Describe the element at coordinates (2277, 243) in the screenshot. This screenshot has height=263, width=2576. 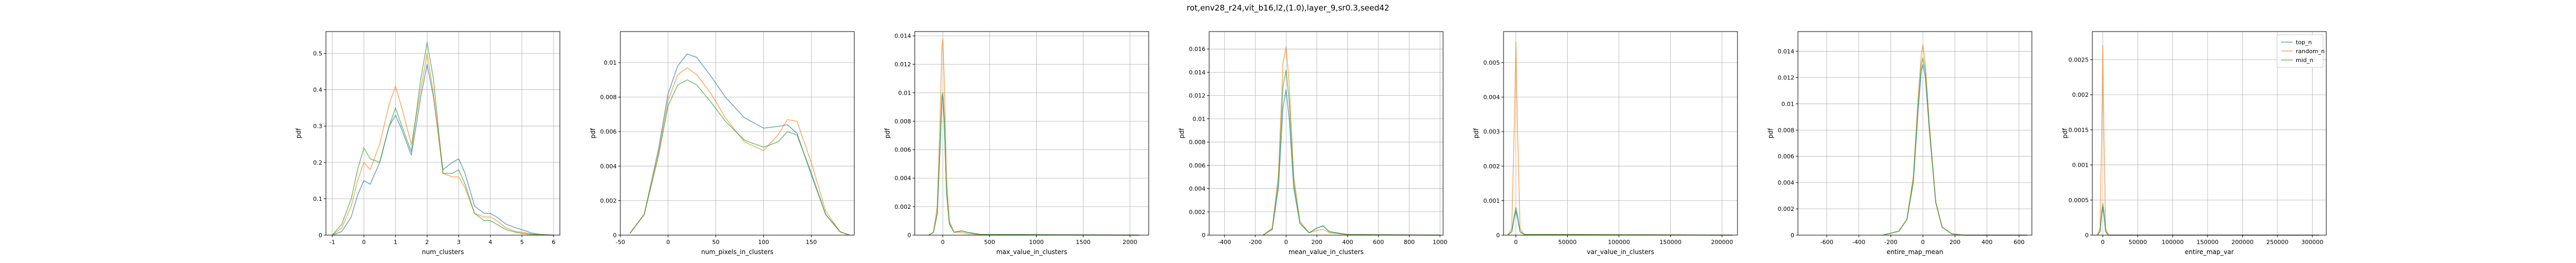
I see `x-tick-label: 250000` at that location.